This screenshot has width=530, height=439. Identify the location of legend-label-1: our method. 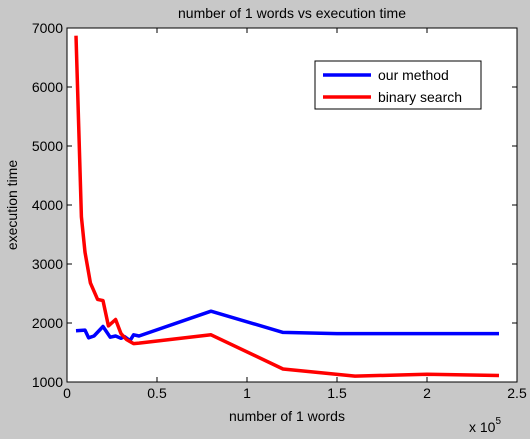
(413, 75).